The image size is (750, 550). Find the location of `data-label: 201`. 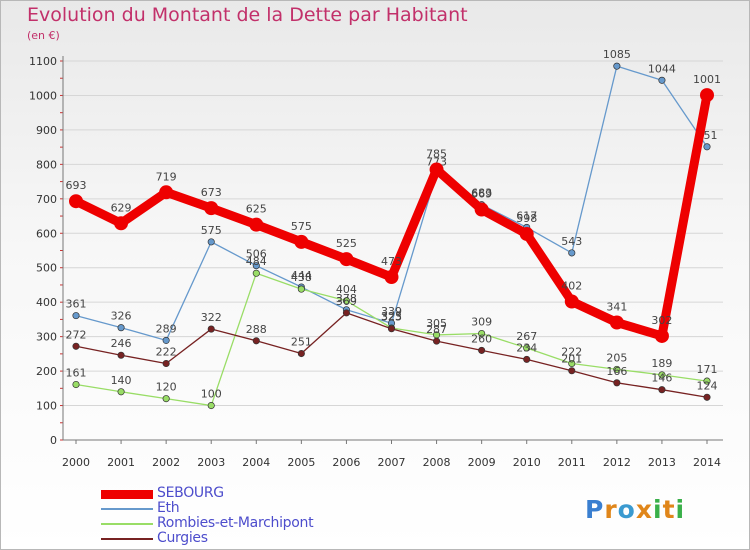

data-label: 201 is located at coordinates (571, 359).